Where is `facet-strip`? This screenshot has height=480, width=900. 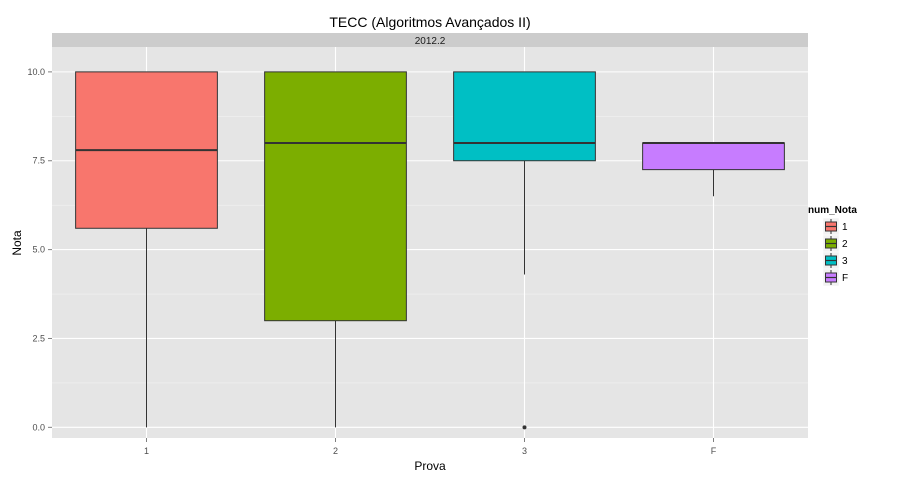 facet-strip is located at coordinates (430, 40).